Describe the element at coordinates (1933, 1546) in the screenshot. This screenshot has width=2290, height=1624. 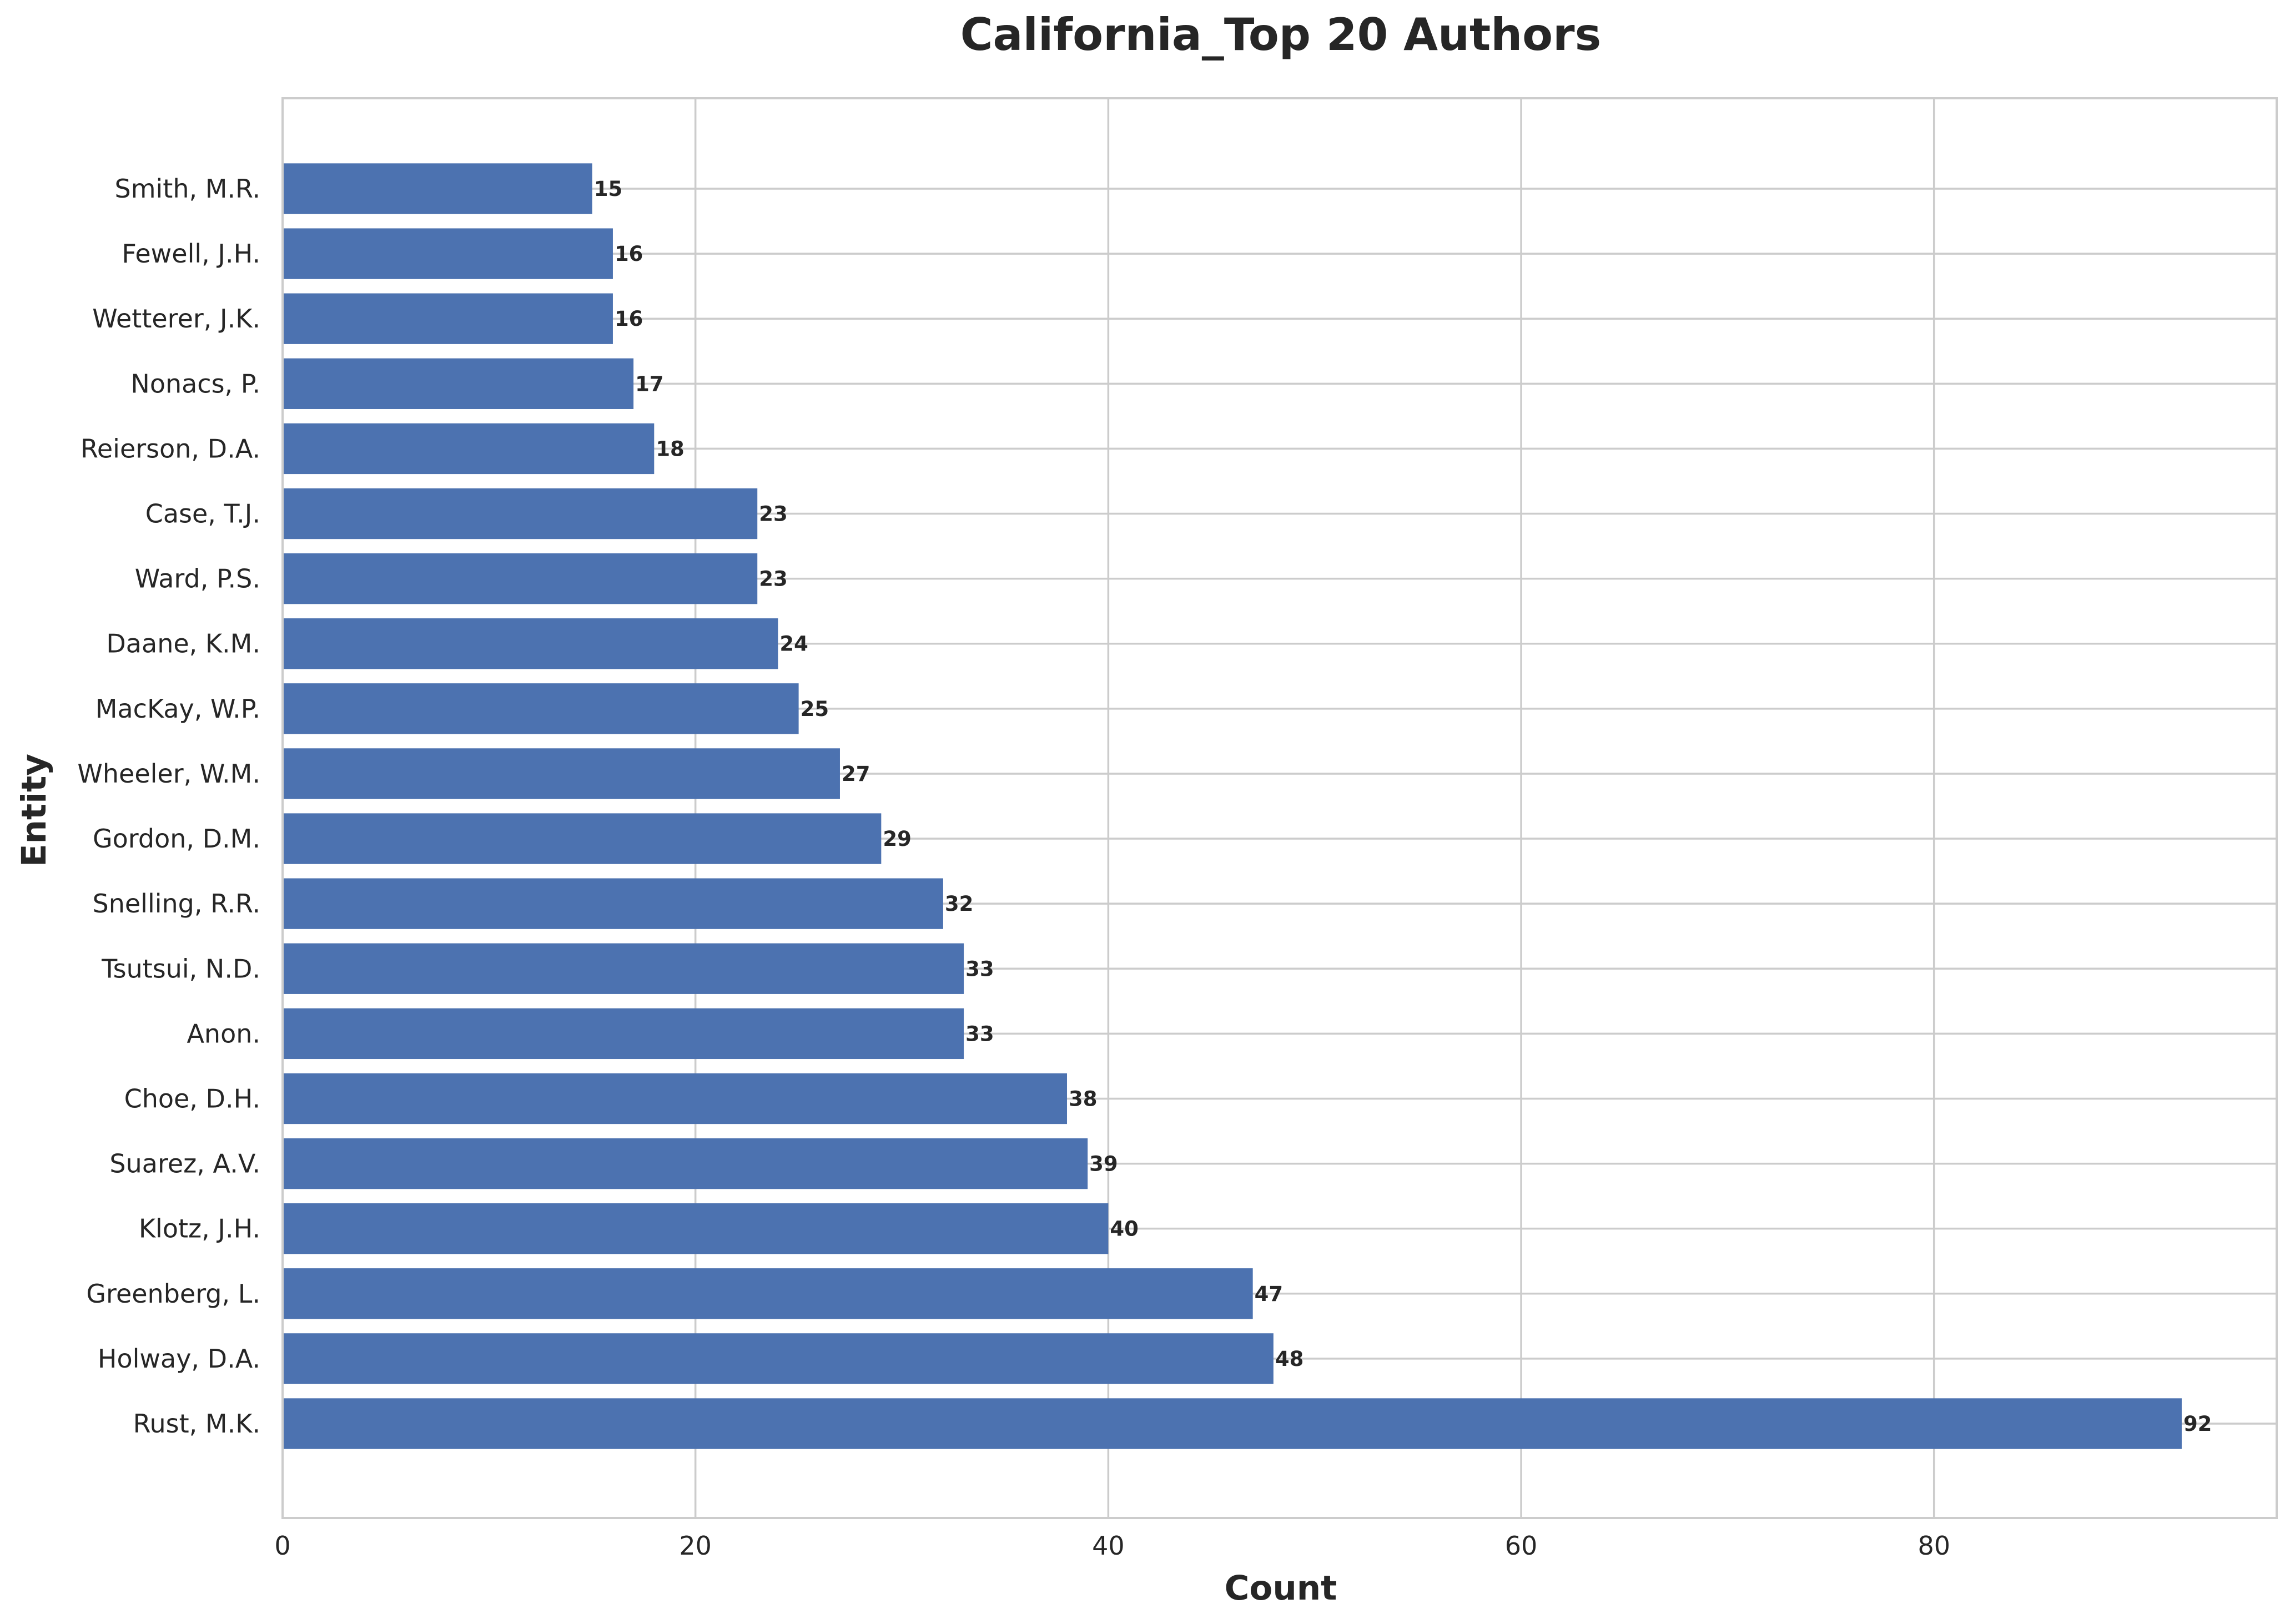
I see `x-tick-label: 80` at that location.